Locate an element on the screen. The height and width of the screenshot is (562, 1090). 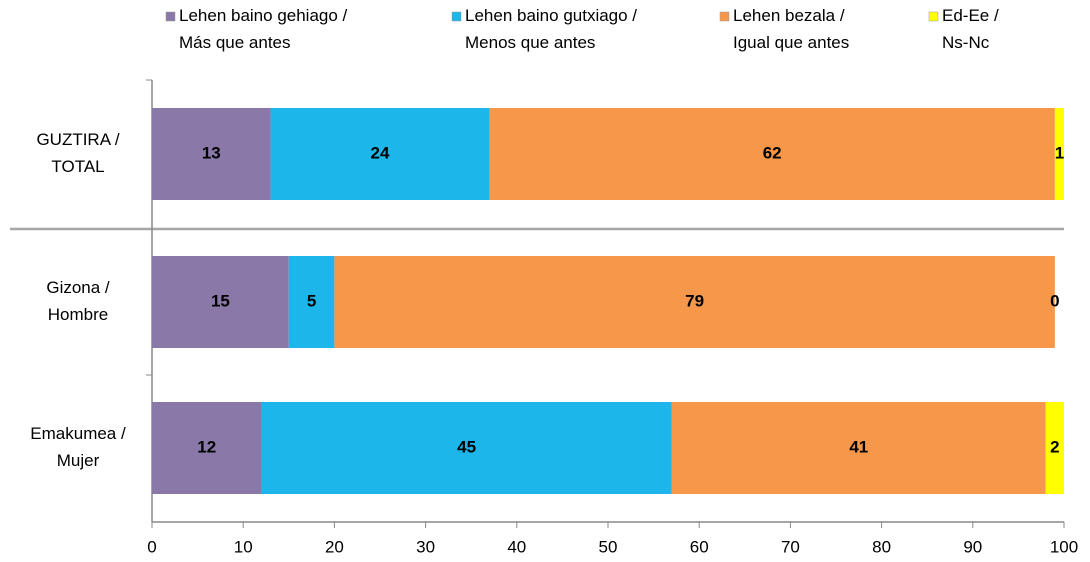
x-tick-label: 30 is located at coordinates (425, 546).